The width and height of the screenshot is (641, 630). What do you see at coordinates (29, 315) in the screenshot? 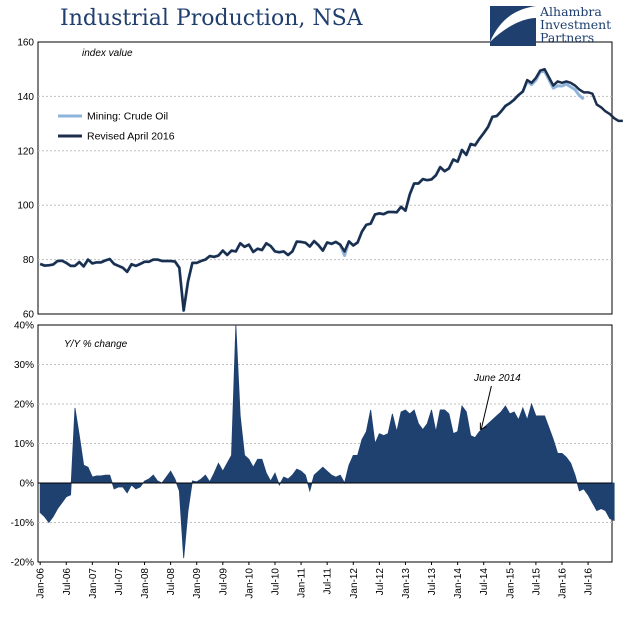
I see `top-y-tick-label: 60` at bounding box center [29, 315].